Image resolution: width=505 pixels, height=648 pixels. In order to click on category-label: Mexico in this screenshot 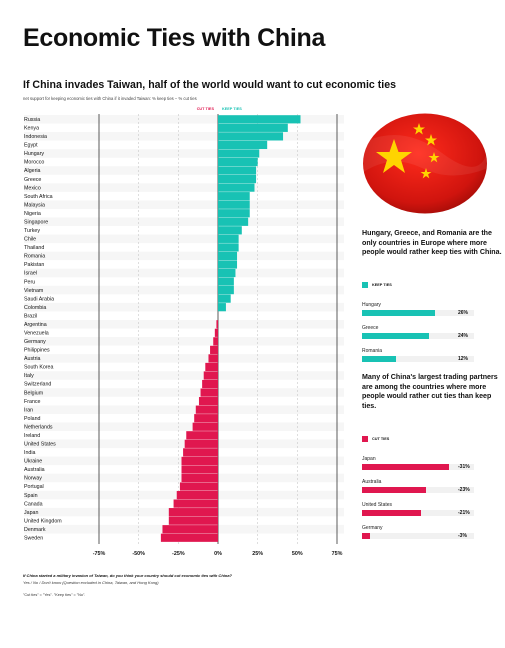, I will do `click(32, 188)`.